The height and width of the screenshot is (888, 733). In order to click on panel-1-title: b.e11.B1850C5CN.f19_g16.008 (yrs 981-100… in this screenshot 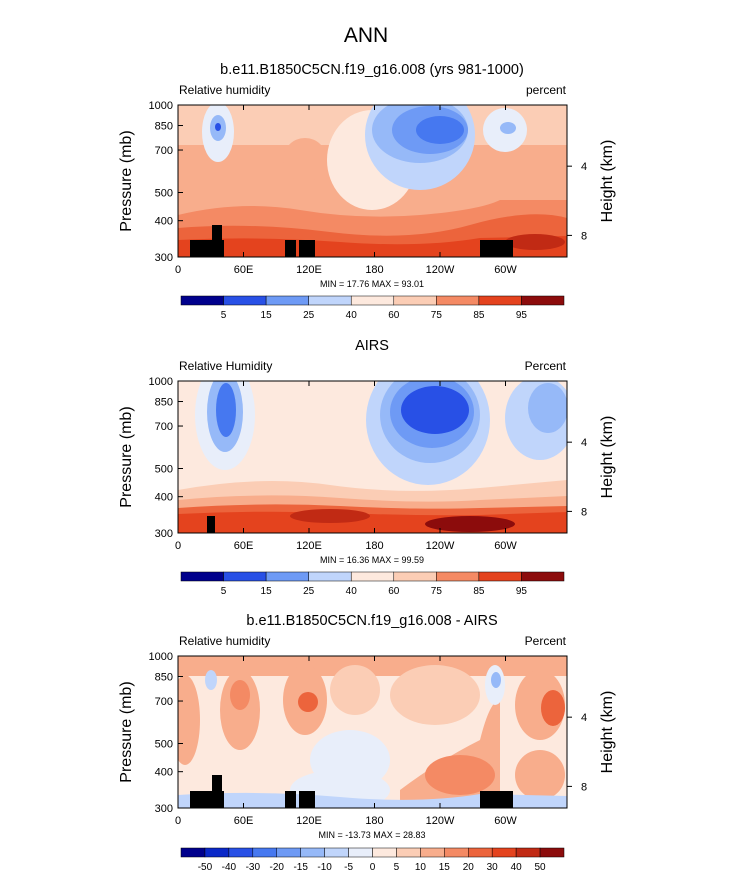, I will do `click(372, 70)`.